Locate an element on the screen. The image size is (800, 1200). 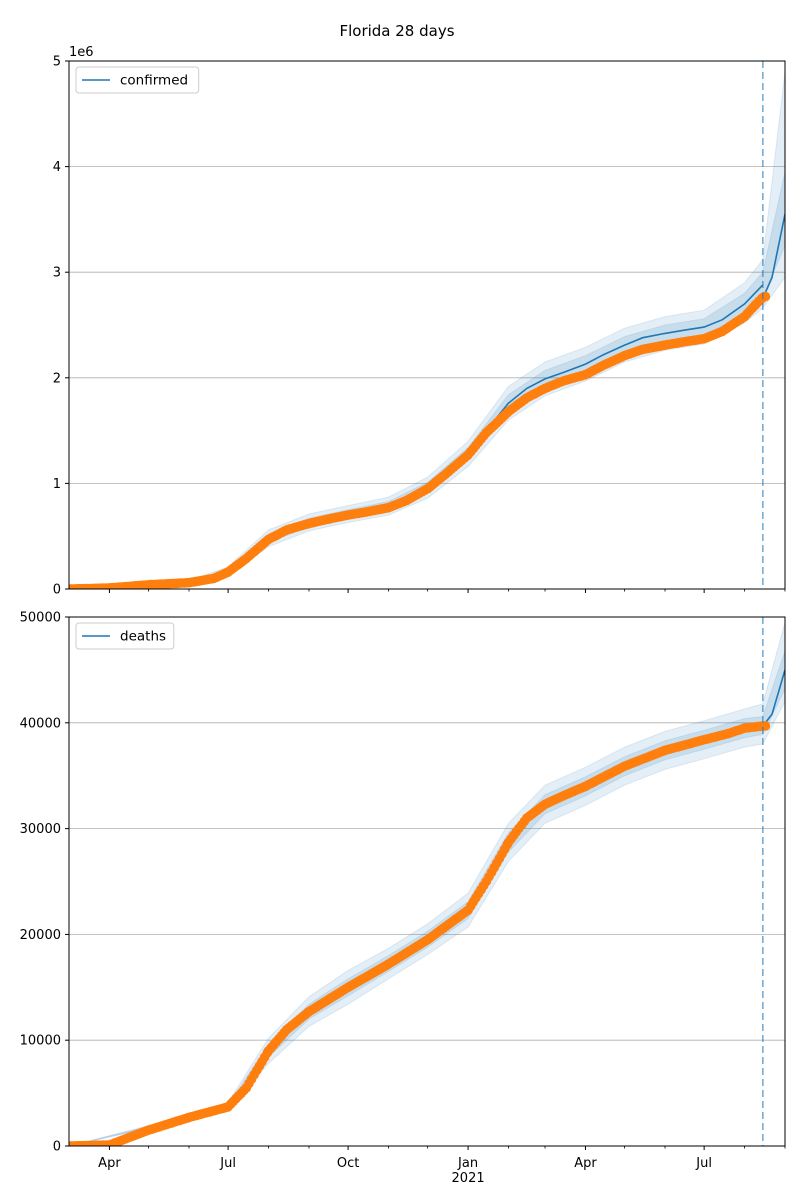
x-tick-label: Oct is located at coordinates (348, 1163).